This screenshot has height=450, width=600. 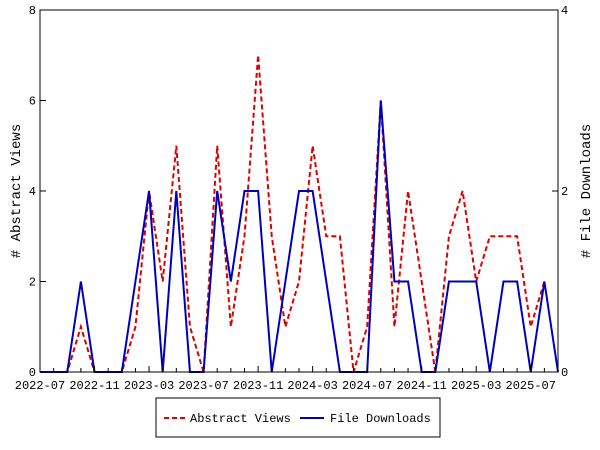 I want to click on y-axis-label-right: # File Downloads, so click(x=587, y=191).